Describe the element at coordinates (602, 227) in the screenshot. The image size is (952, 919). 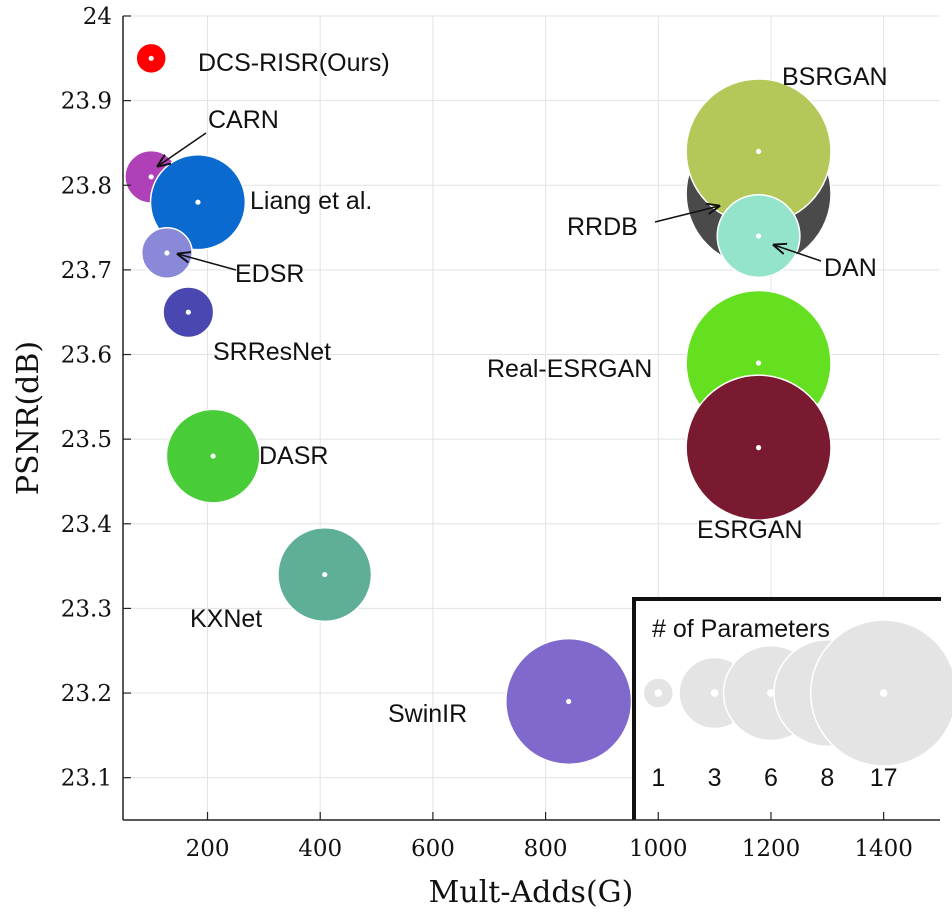
I see `label-rrdb: RRDB` at that location.